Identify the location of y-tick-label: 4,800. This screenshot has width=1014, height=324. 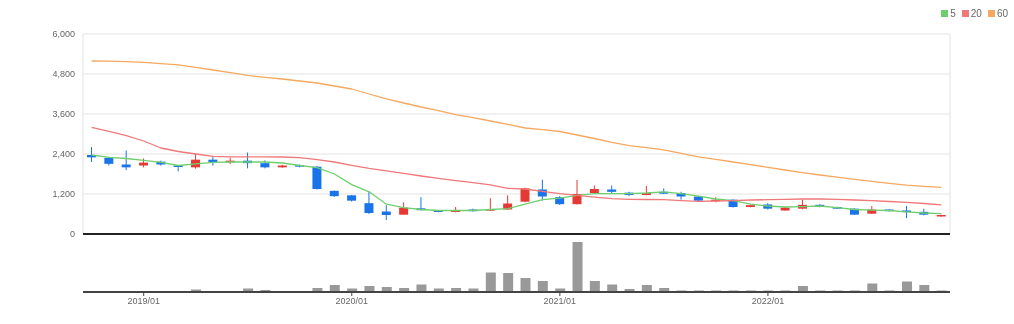
(63, 74).